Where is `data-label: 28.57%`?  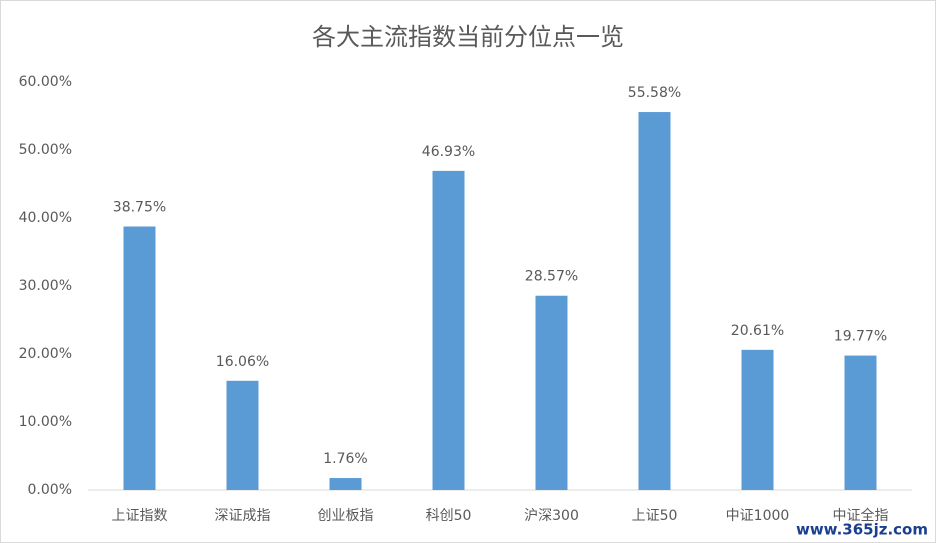 data-label: 28.57% is located at coordinates (551, 277).